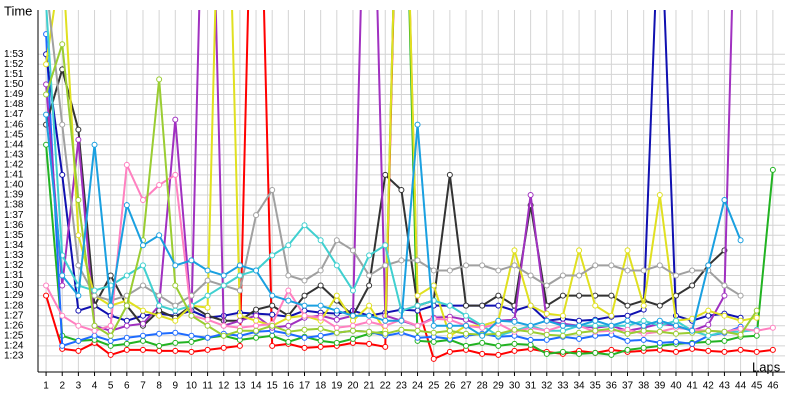 This screenshot has width=800, height=400. Describe the element at coordinates (321, 386) in the screenshot. I see `x-tick-label: 18` at that location.